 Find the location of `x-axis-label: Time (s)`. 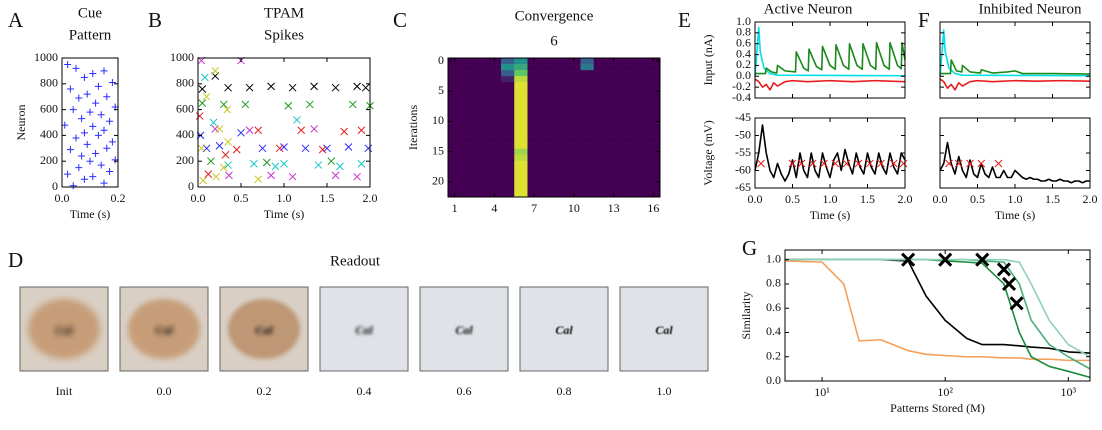

x-axis-label: Time (s) is located at coordinates (284, 214).